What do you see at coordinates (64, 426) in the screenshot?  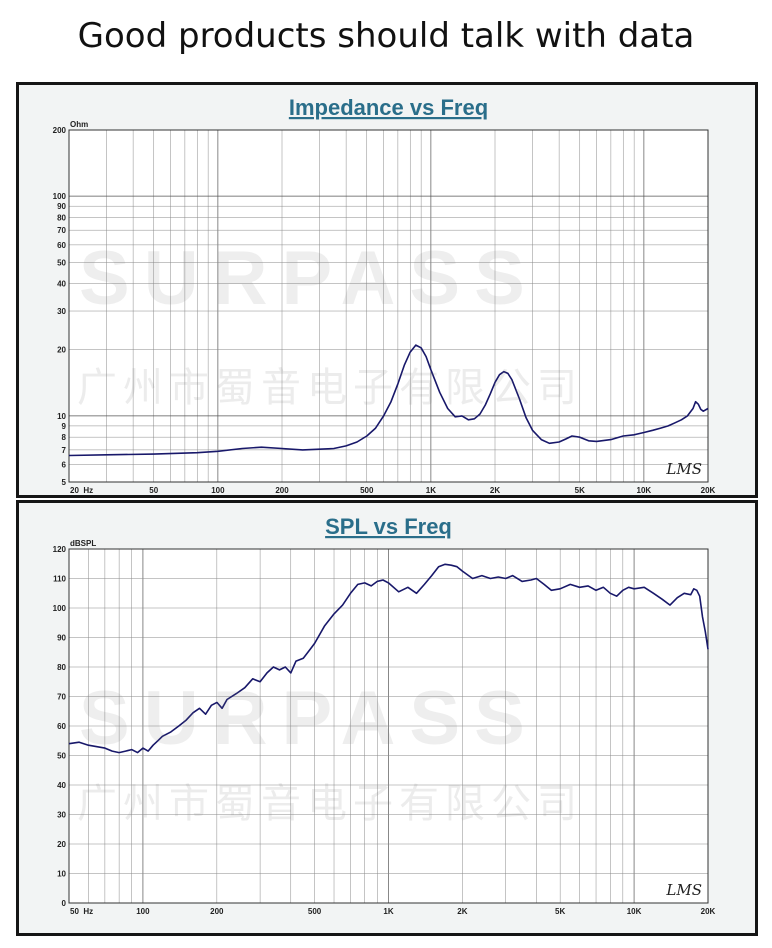 I see `y-tick-label: 9` at bounding box center [64, 426].